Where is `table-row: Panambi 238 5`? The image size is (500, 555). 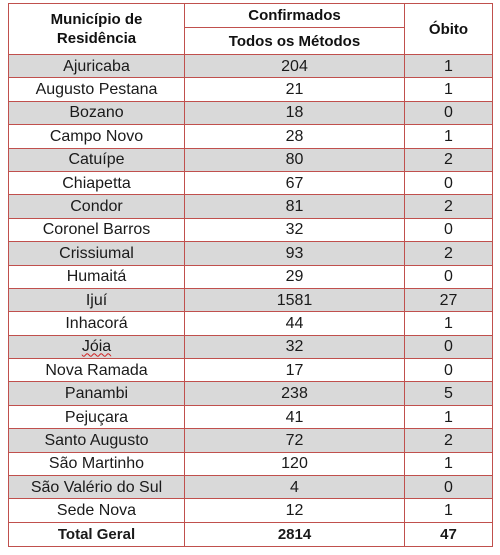
table-row: Panambi 238 5 is located at coordinates (250, 393).